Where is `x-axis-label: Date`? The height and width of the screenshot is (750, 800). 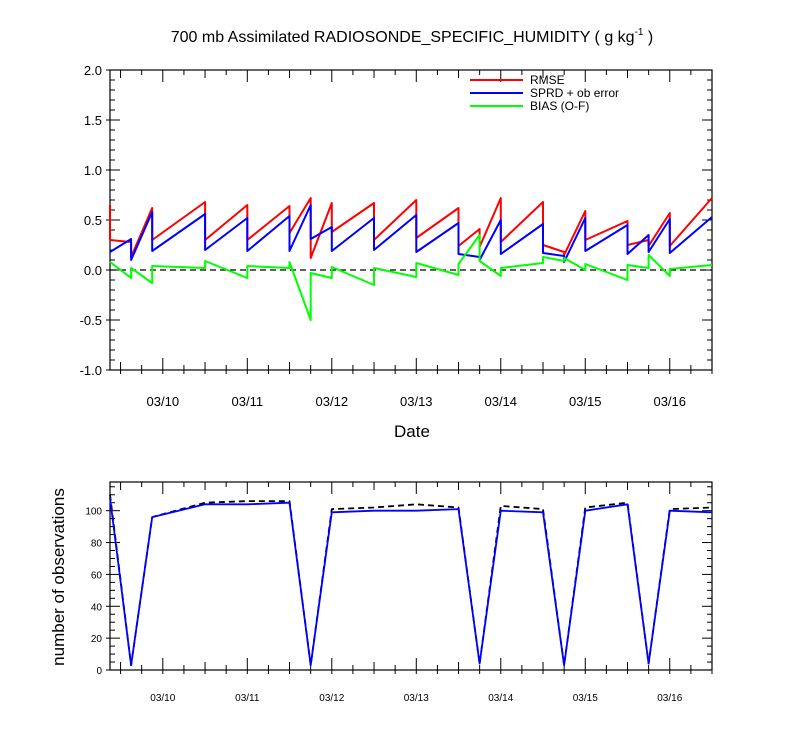 x-axis-label: Date is located at coordinates (412, 431).